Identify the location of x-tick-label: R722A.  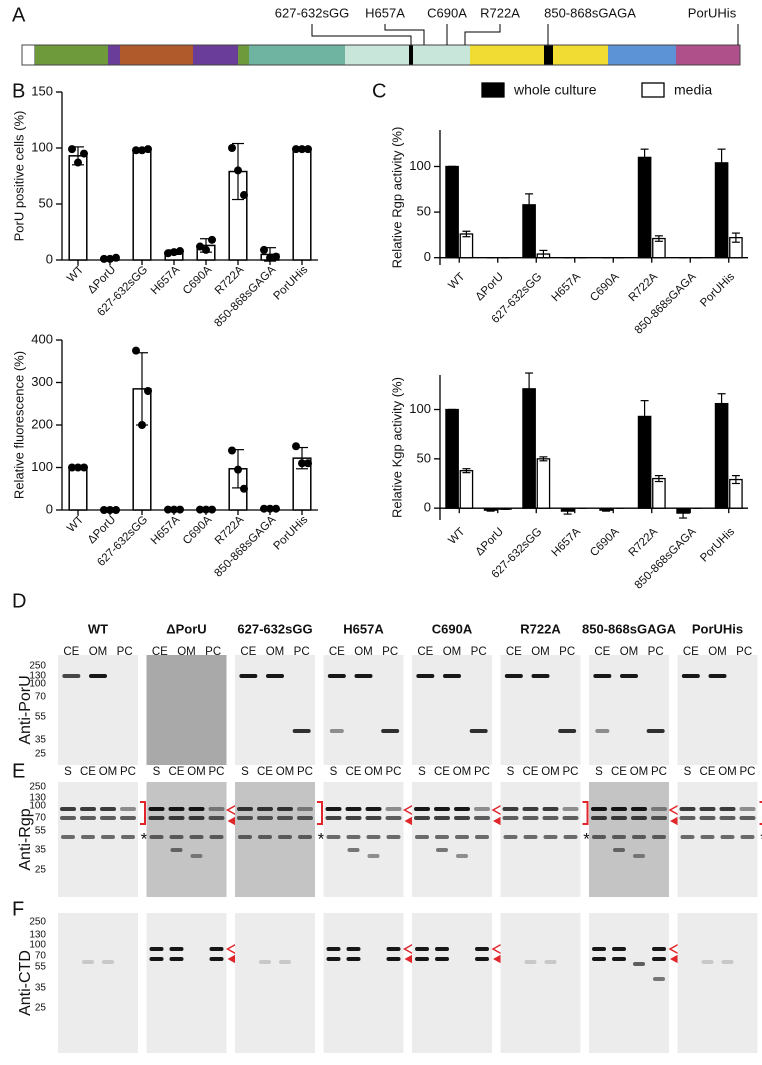
(644, 288).